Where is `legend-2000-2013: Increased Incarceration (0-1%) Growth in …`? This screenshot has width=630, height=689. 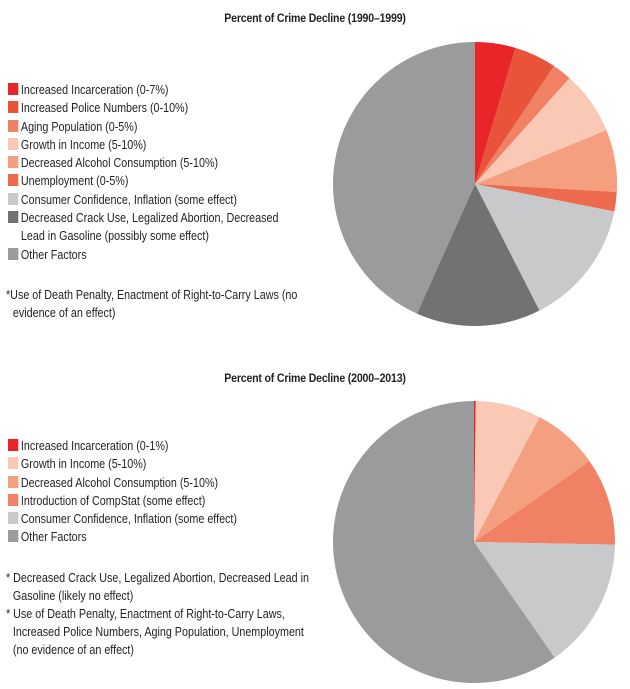
legend-2000-2013: Increased Incarceration (0-1%) Growth in … is located at coordinates (156, 492).